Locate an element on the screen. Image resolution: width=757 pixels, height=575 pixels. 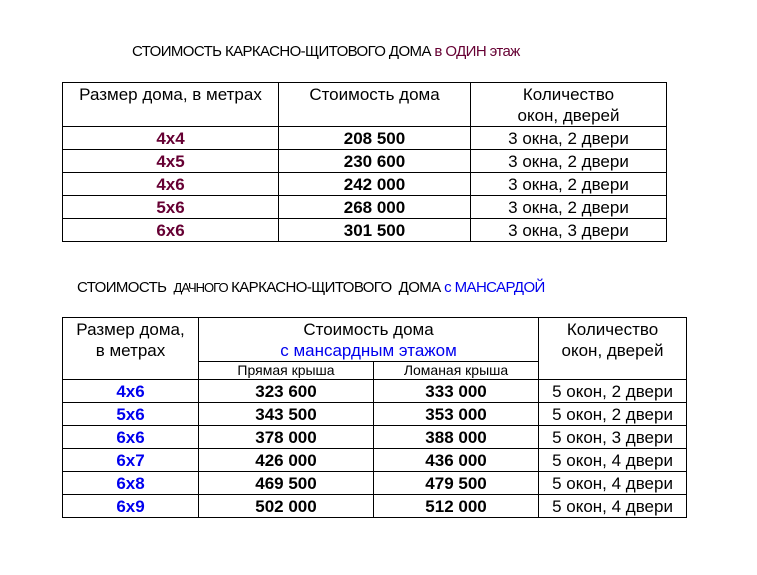
table-row: 6x6 301 500 3 окна, 3 двери is located at coordinates (364, 230).